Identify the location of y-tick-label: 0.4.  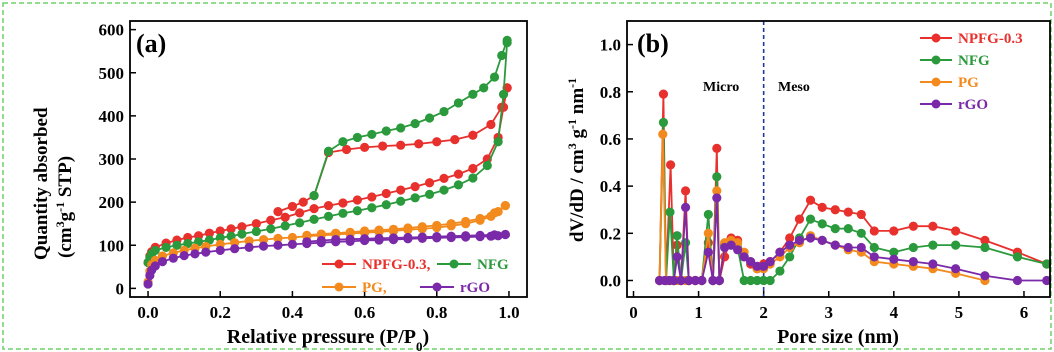
(611, 186).